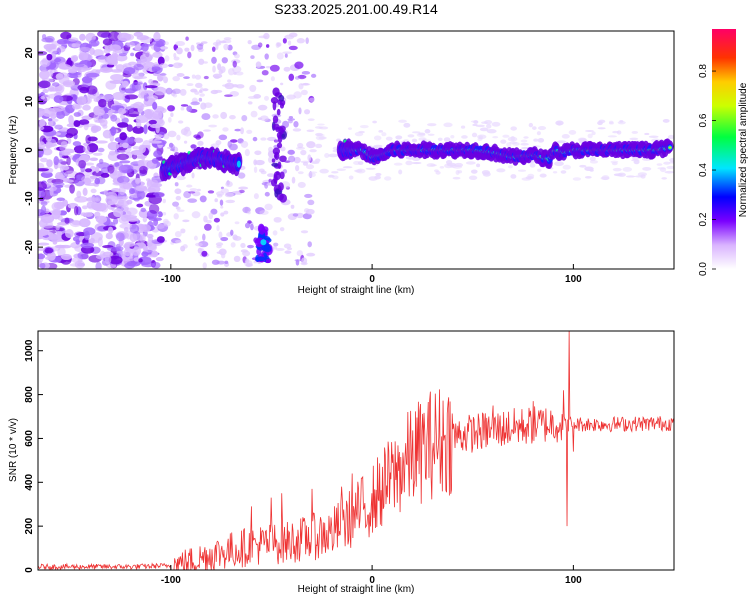  I want to click on colorbar-tick-label: 0.6, so click(703, 120).